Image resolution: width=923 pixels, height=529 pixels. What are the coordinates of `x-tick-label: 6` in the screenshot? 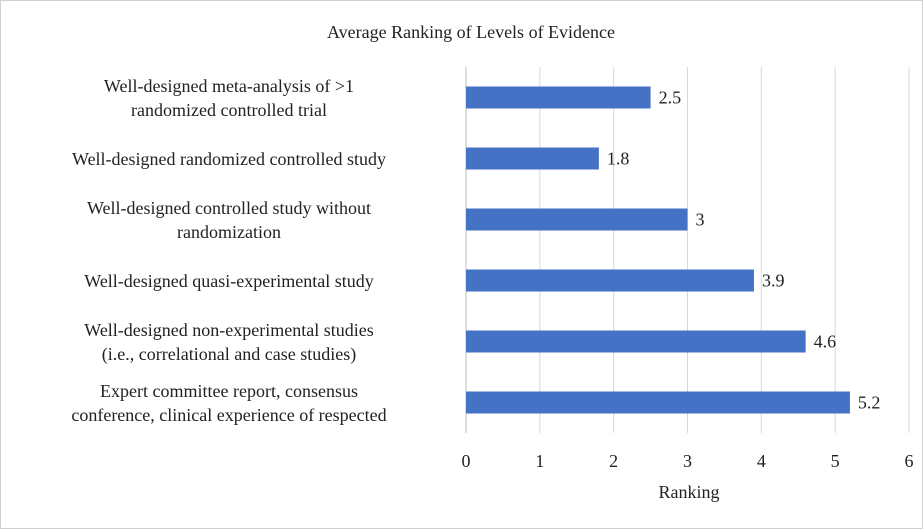 It's located at (909, 461).